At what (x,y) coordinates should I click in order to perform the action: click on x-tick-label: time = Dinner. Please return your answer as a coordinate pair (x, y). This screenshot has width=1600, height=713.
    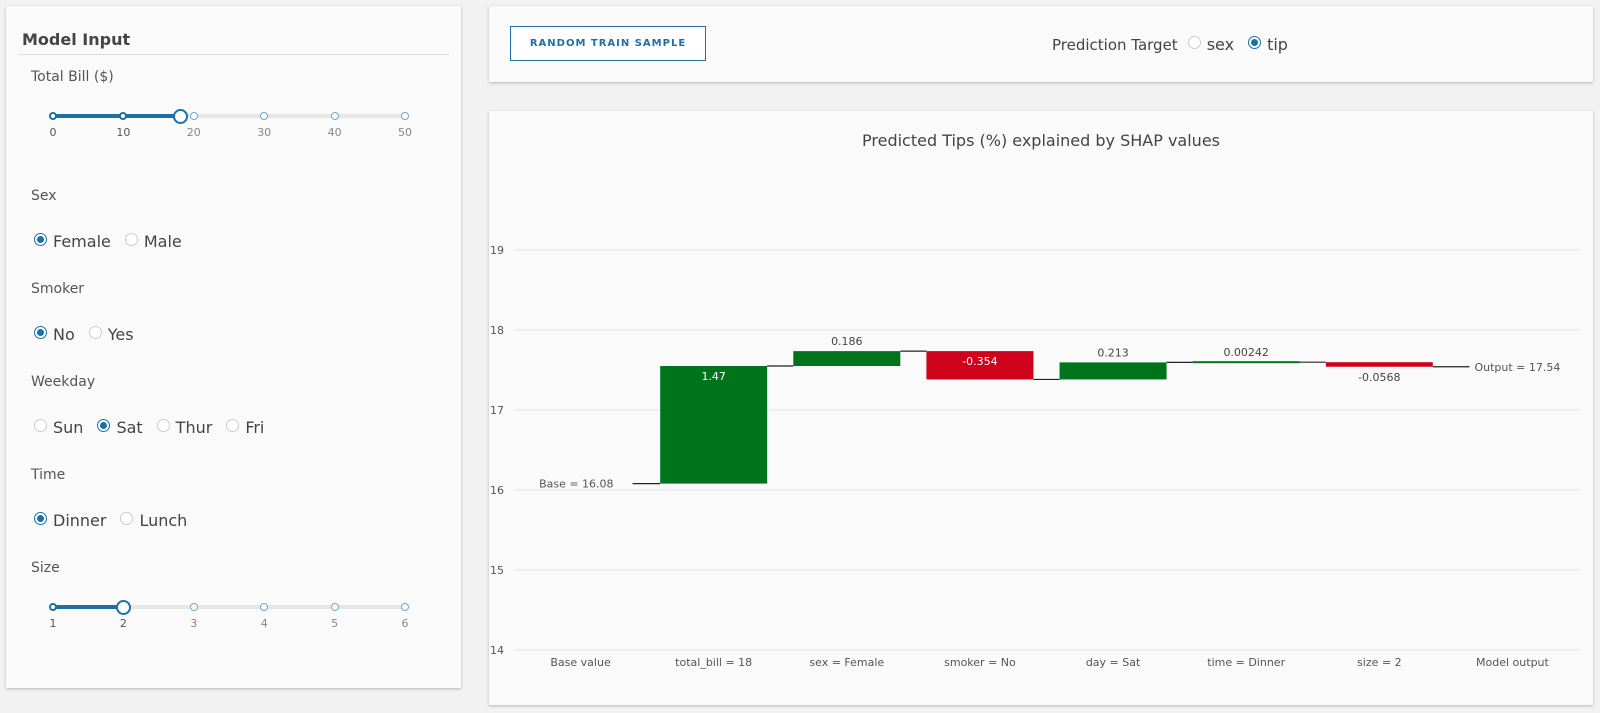
    Looking at the image, I should click on (1246, 662).